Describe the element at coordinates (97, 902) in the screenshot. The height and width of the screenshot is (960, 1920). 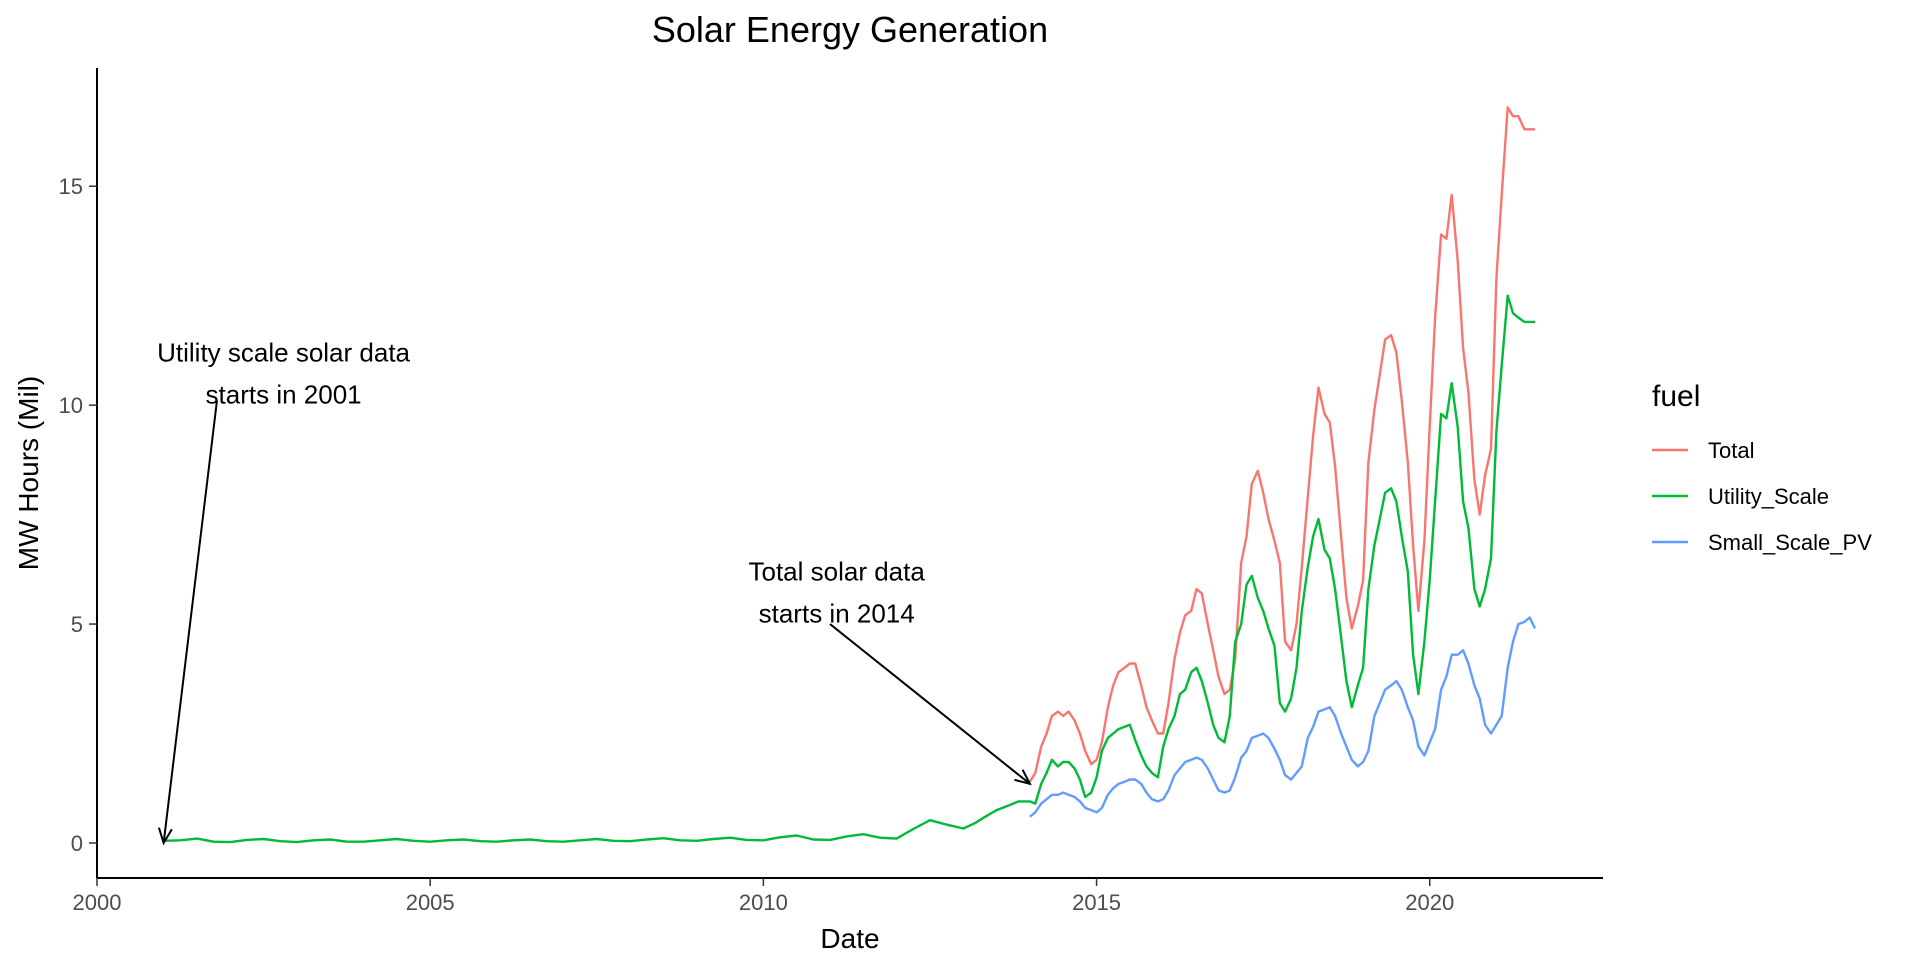
I see `x-tick-label: 2000` at that location.